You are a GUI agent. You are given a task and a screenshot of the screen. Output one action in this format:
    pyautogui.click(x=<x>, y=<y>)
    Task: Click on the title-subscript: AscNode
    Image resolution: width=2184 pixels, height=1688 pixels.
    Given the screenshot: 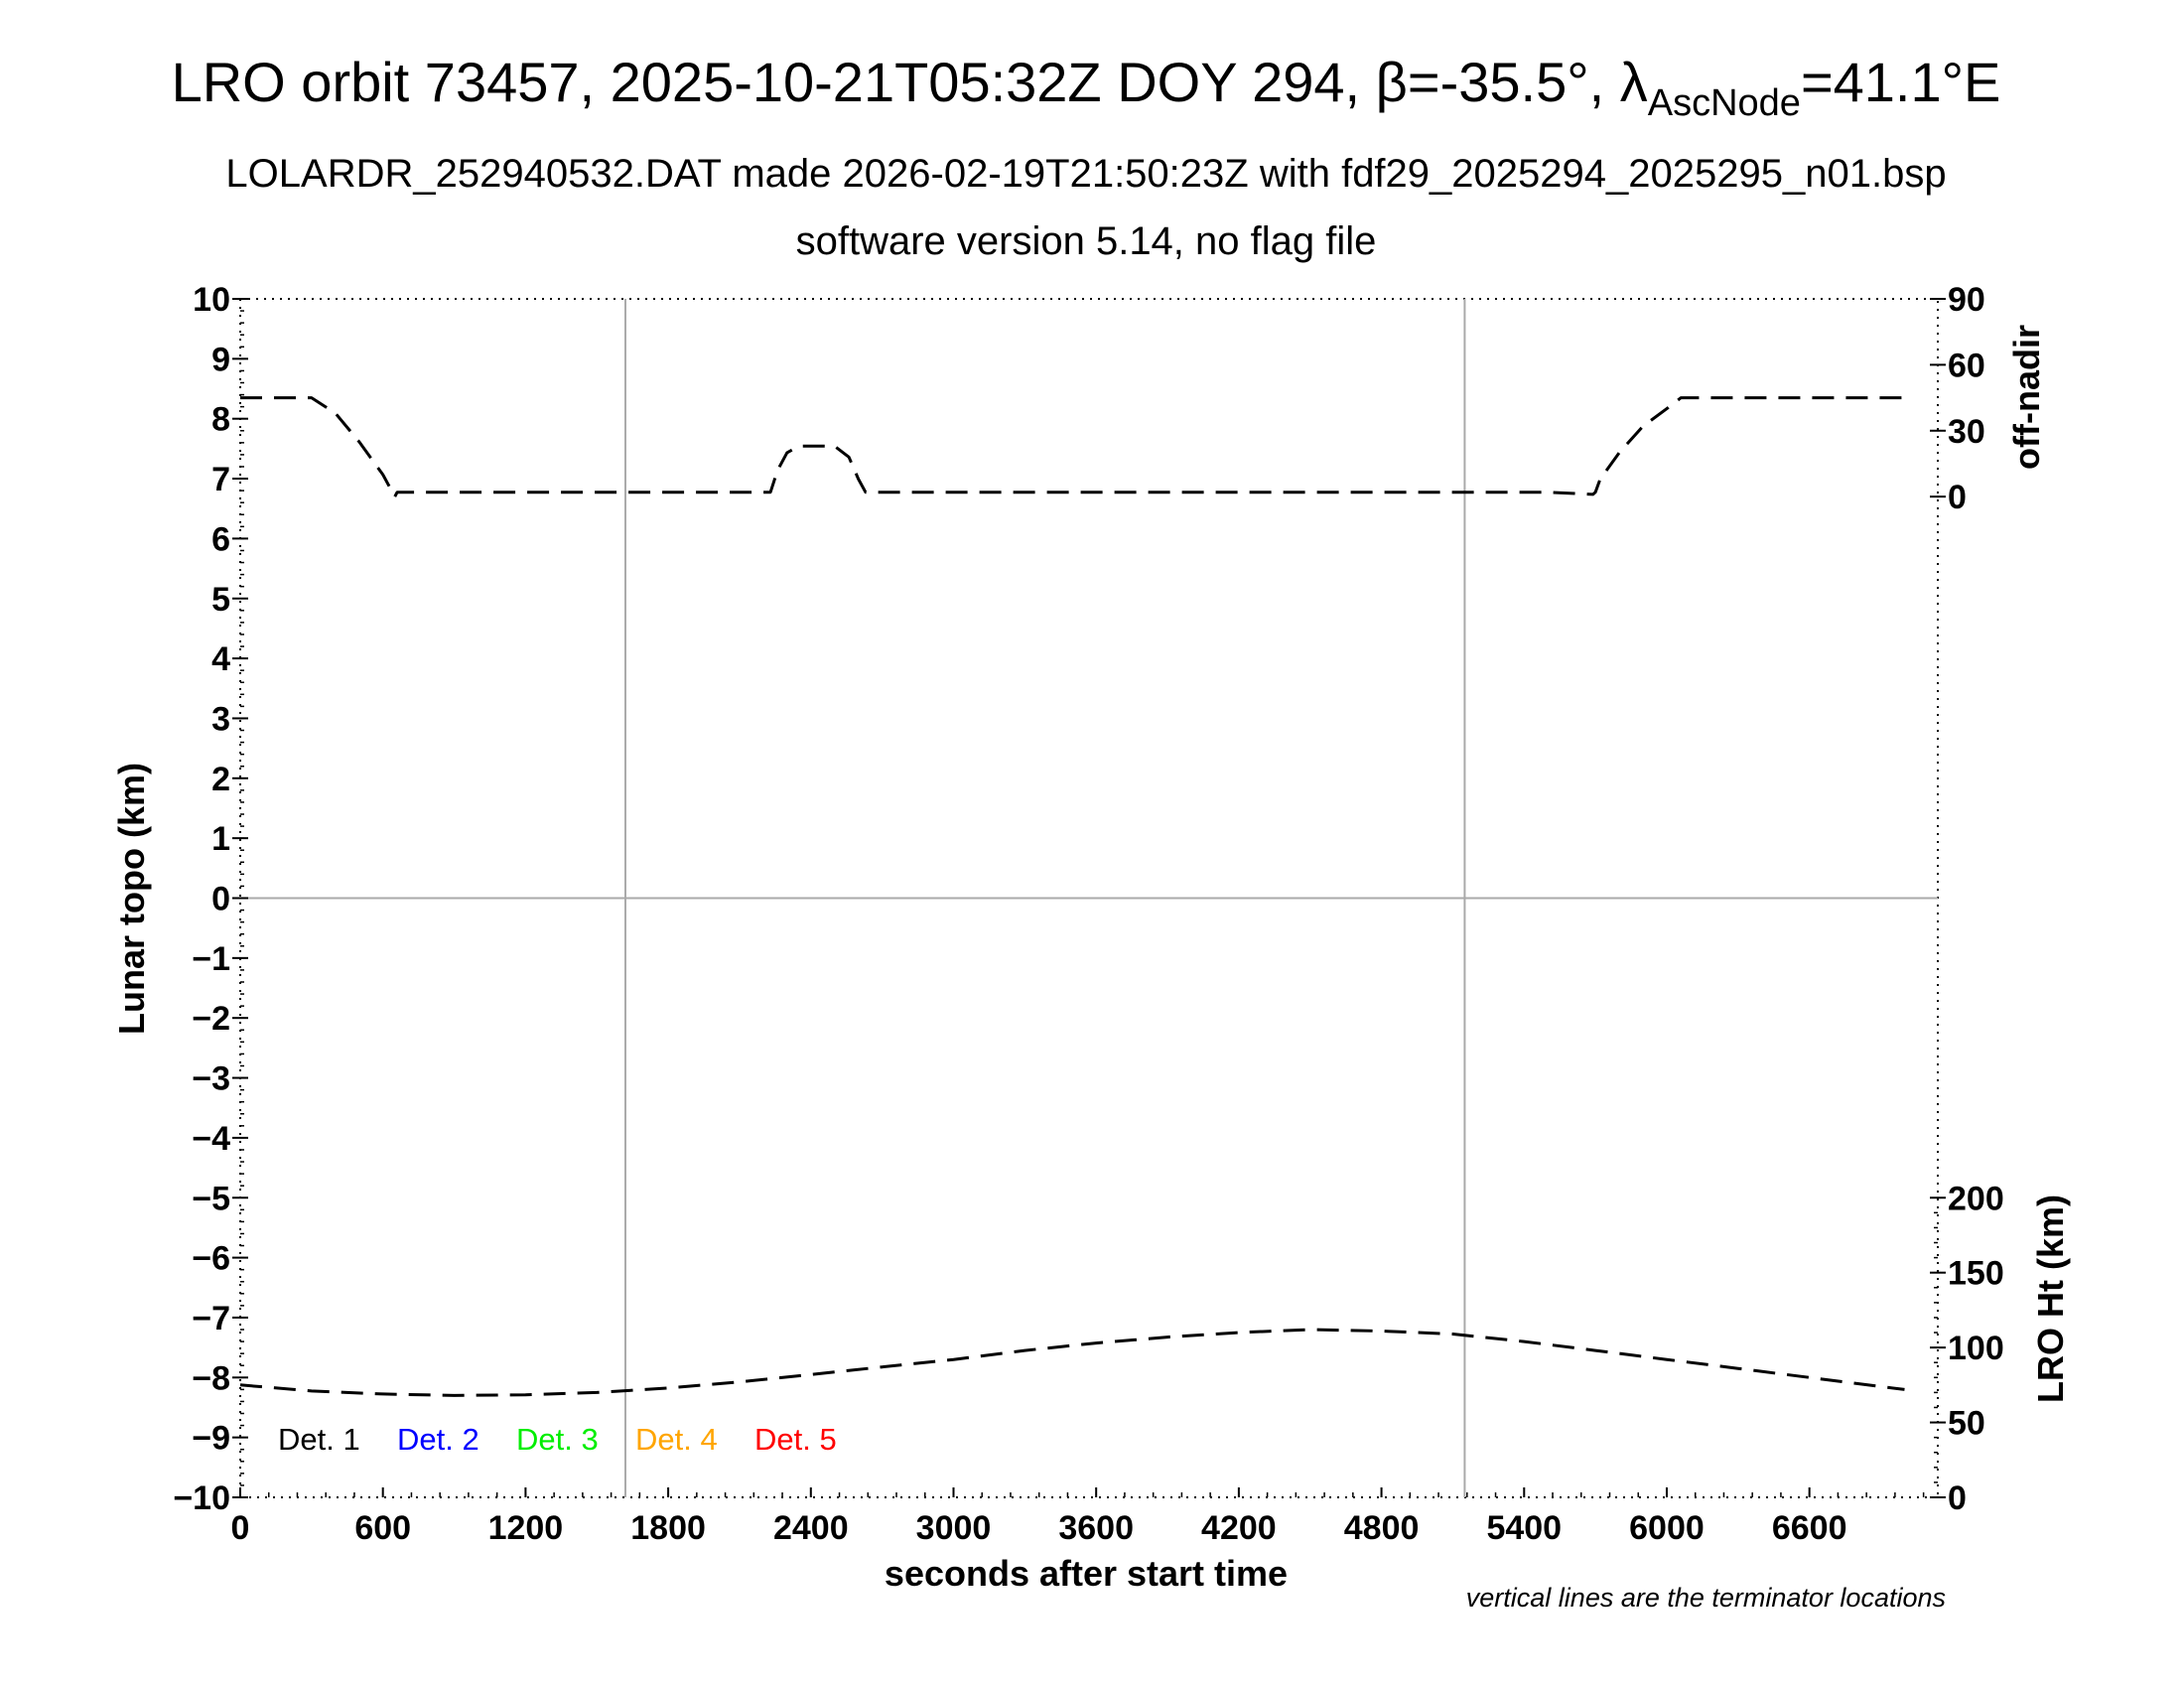 What is the action you would take?
    pyautogui.click(x=1724, y=103)
    